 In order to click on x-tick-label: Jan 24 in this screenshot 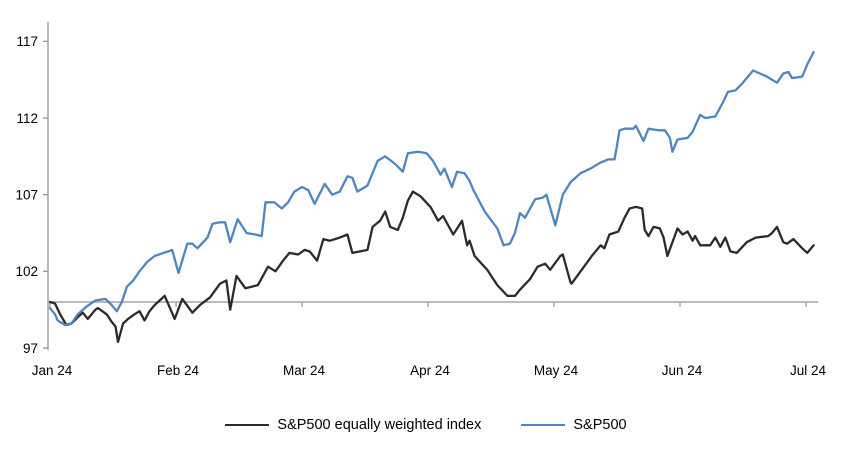, I will do `click(52, 370)`.